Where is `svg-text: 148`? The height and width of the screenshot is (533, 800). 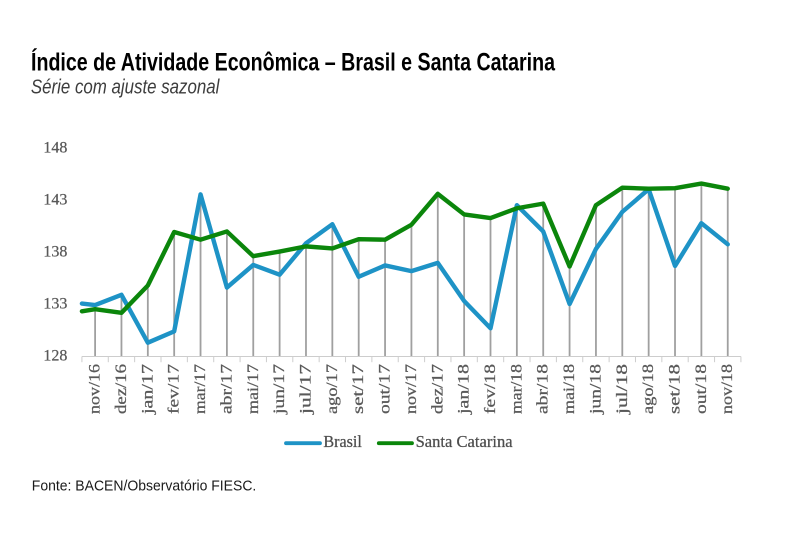 svg-text: 148 is located at coordinates (55, 147).